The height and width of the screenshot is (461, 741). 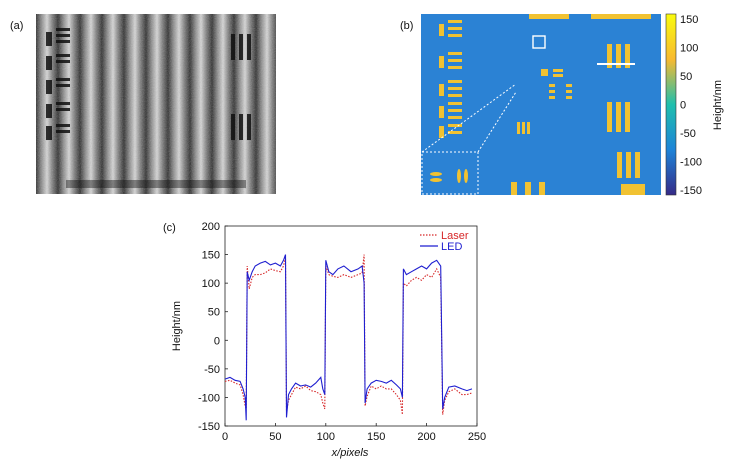 I want to click on hologram-image, so click(x=156, y=104).